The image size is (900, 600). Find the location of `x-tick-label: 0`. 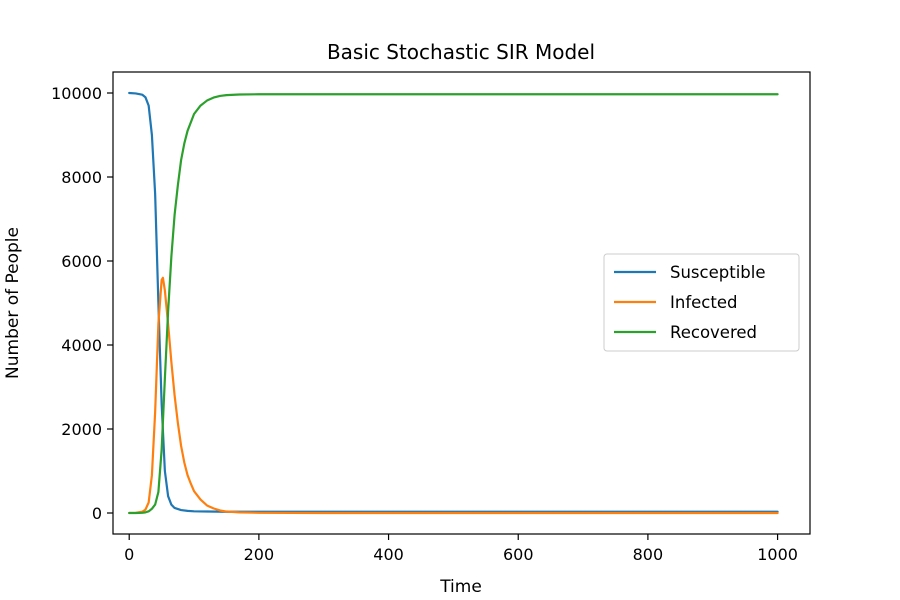

x-tick-label: 0 is located at coordinates (129, 554).